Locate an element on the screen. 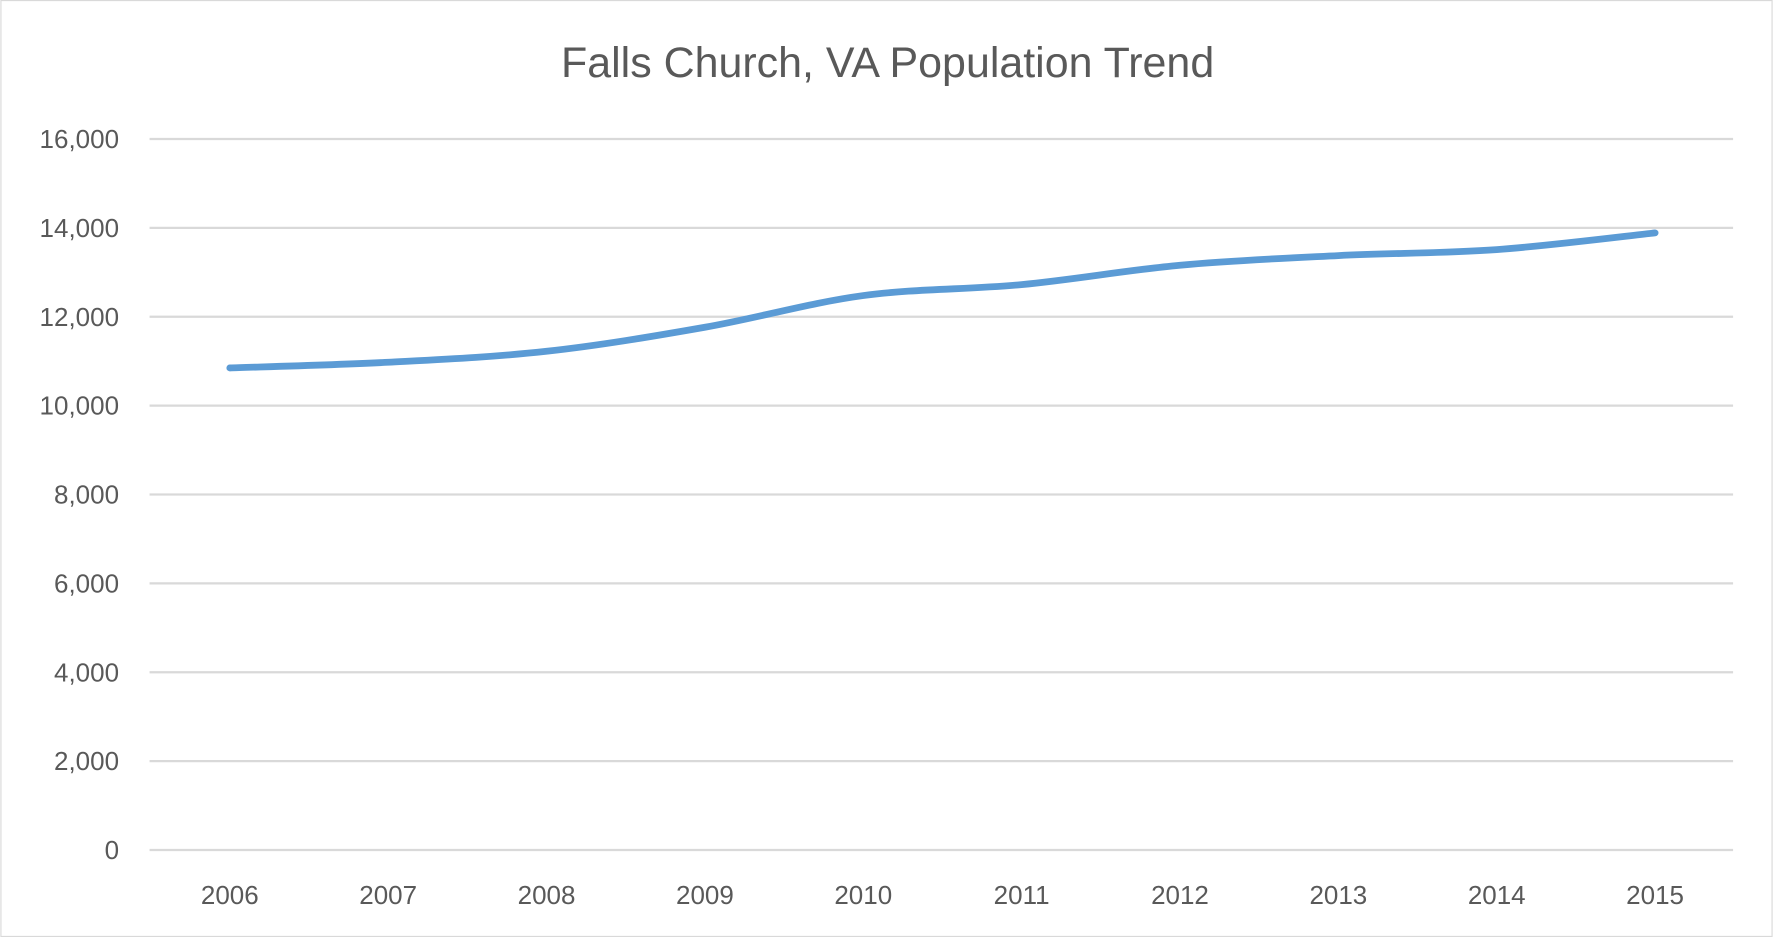  x-tick-label: 2007 is located at coordinates (388, 895).